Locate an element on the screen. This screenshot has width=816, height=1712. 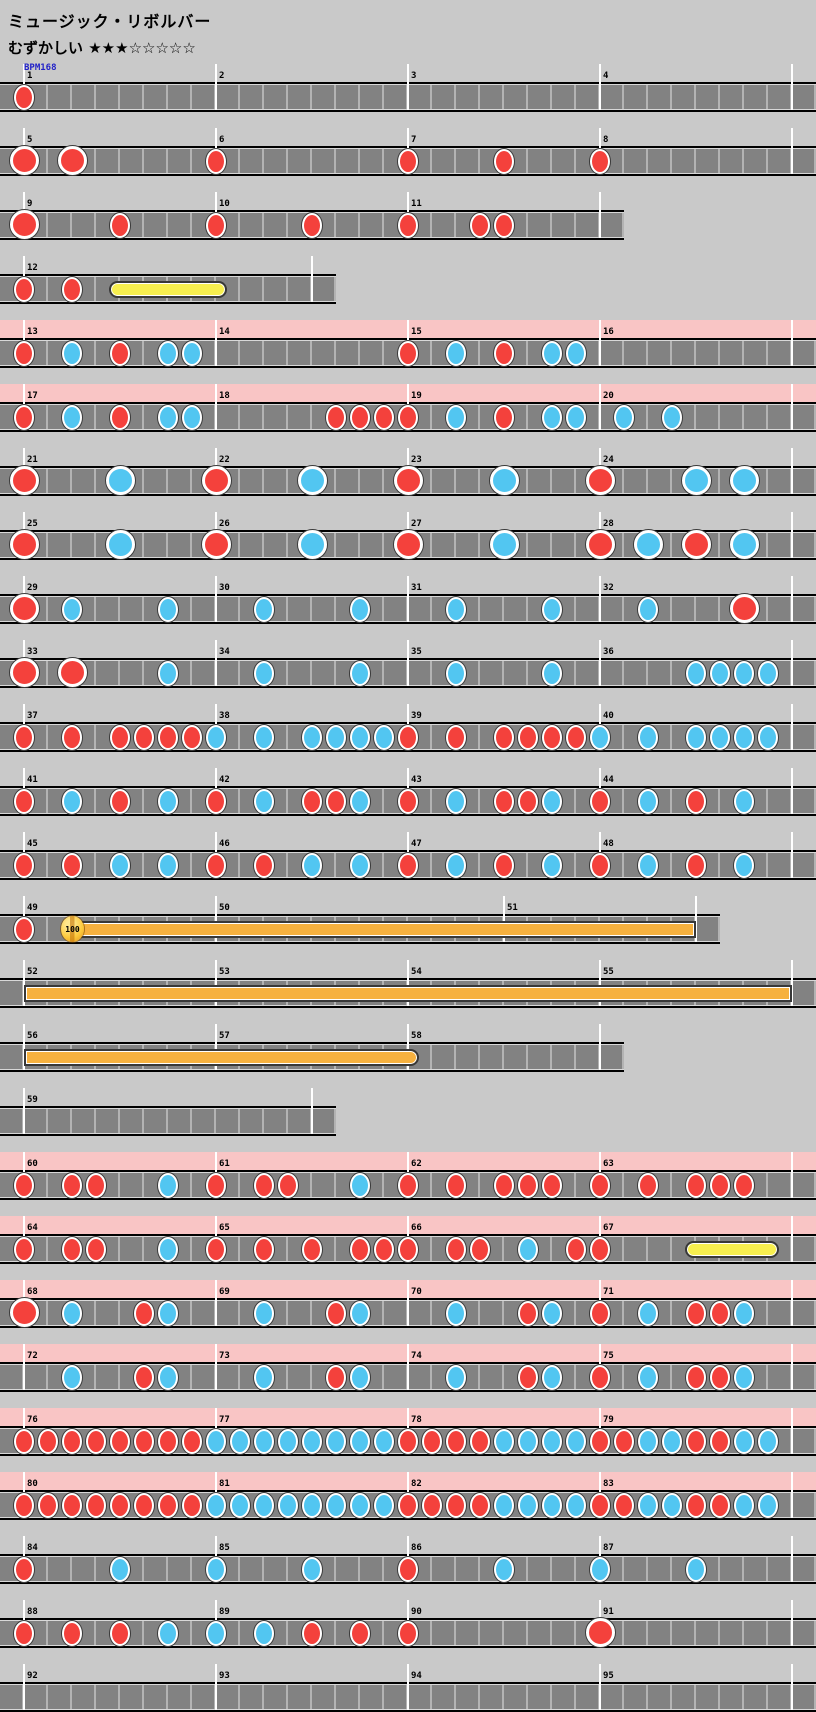
measure-number: 52 is located at coordinates (32, 972).